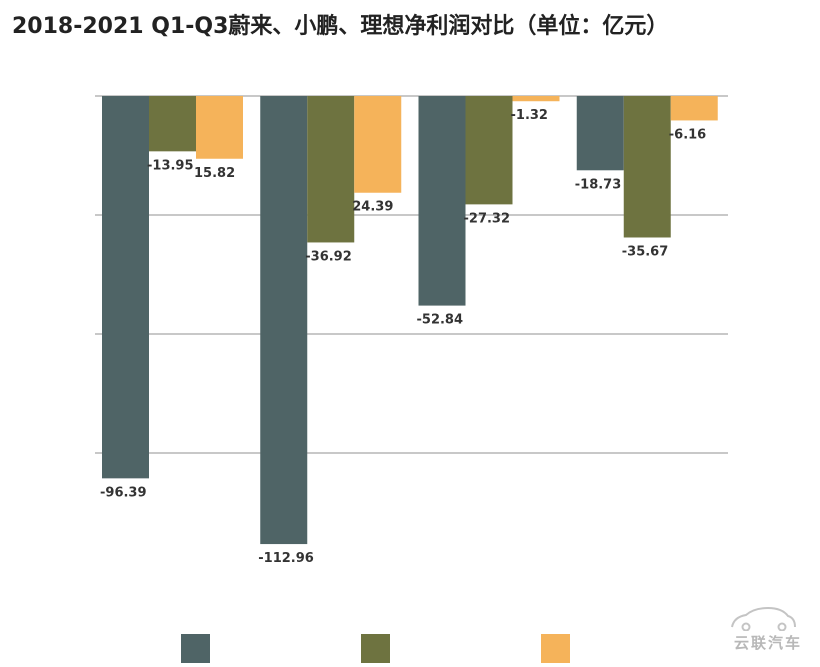 Image resolution: width=820 pixels, height=667 pixels. What do you see at coordinates (328, 256) in the screenshot?
I see `data-label-s2-g2: -36.92` at bounding box center [328, 256].